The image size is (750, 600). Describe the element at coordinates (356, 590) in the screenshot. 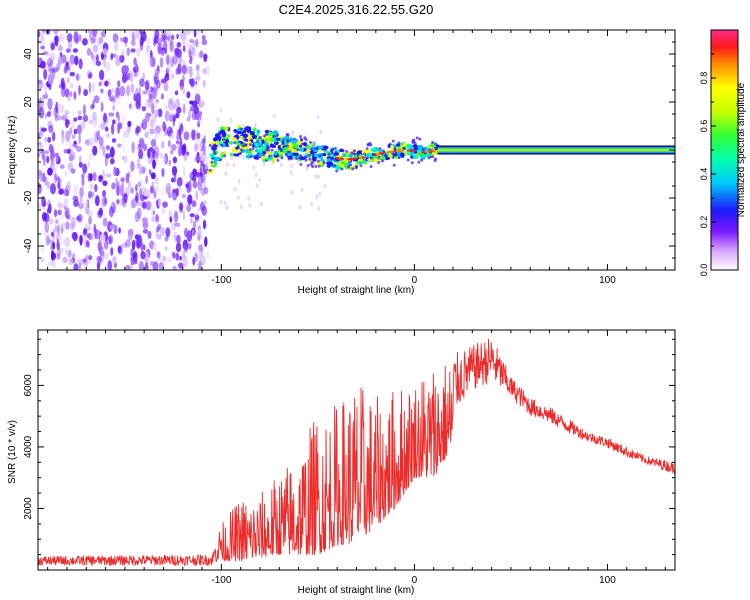

I see `snr-x-label: Height of straight line (km)` at that location.